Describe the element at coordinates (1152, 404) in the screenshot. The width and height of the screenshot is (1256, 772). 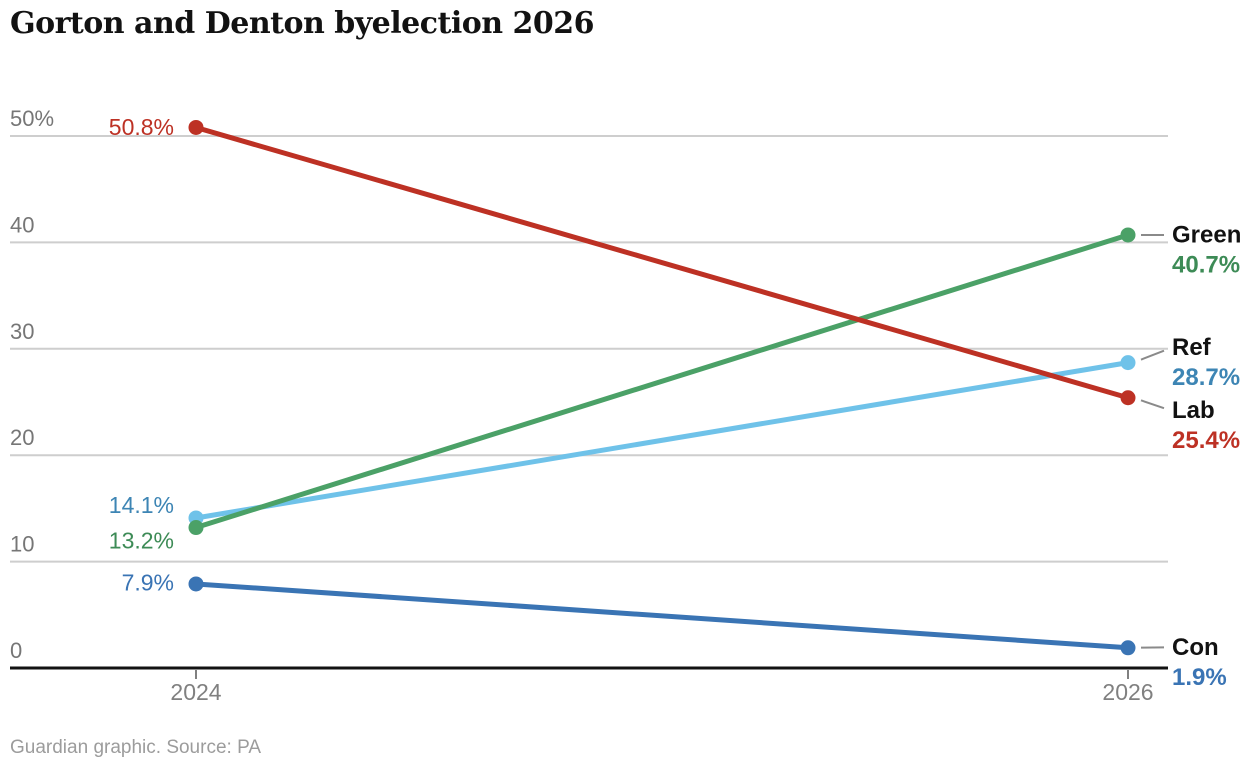
I see `lab-label-connector` at that location.